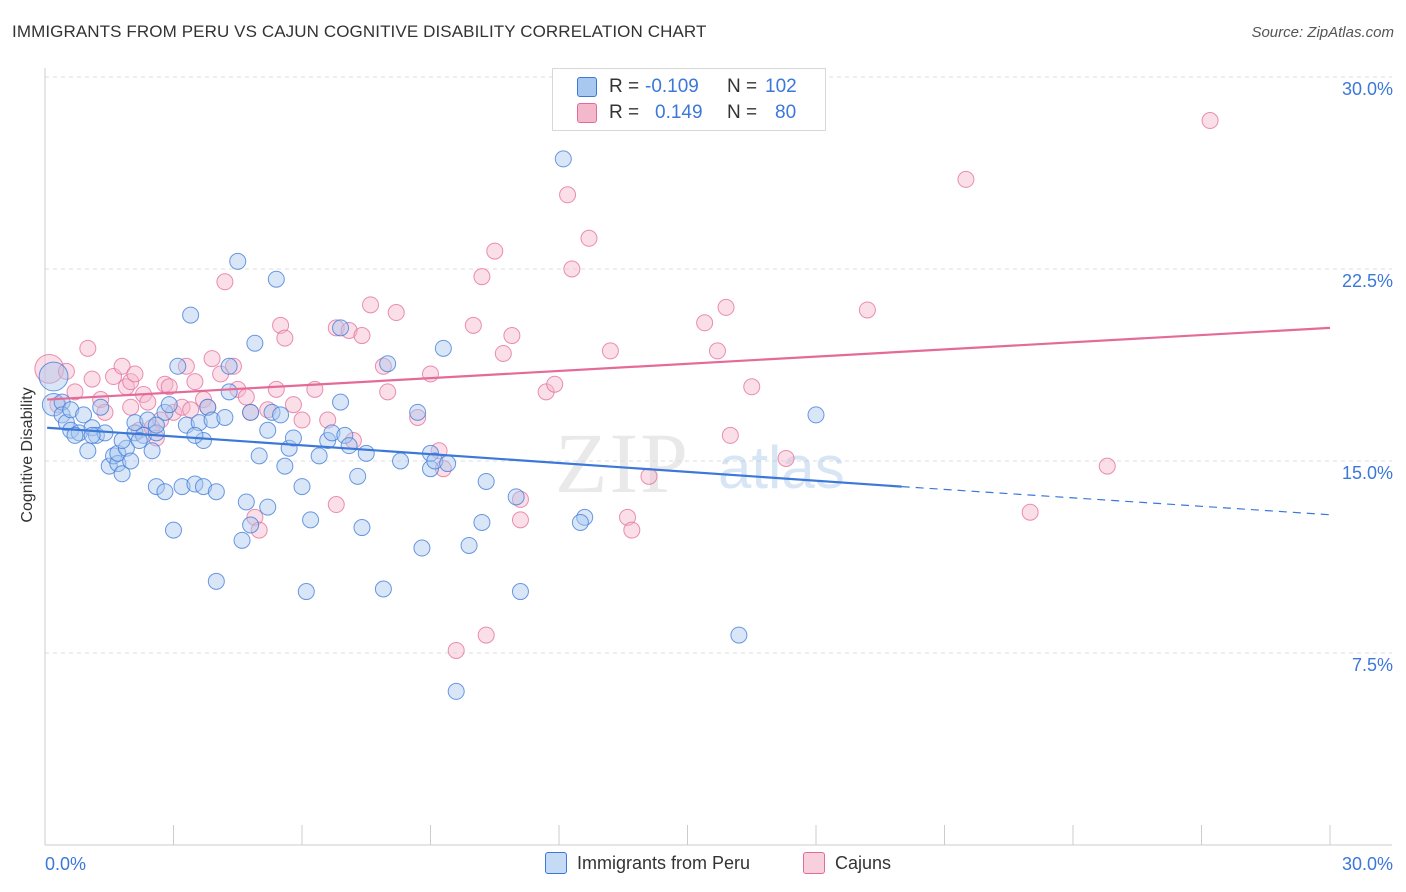  I want to click on peru-trend-extension, so click(1116, 501).